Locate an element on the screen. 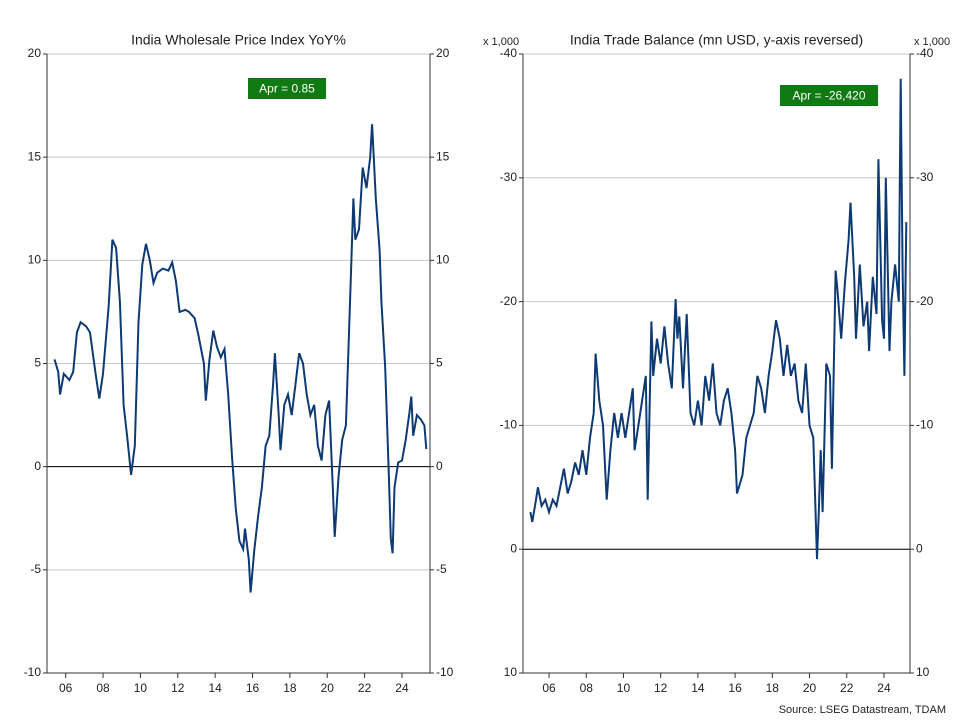 The image size is (960, 720). annotation: Apr = -26,420 is located at coordinates (828, 96).